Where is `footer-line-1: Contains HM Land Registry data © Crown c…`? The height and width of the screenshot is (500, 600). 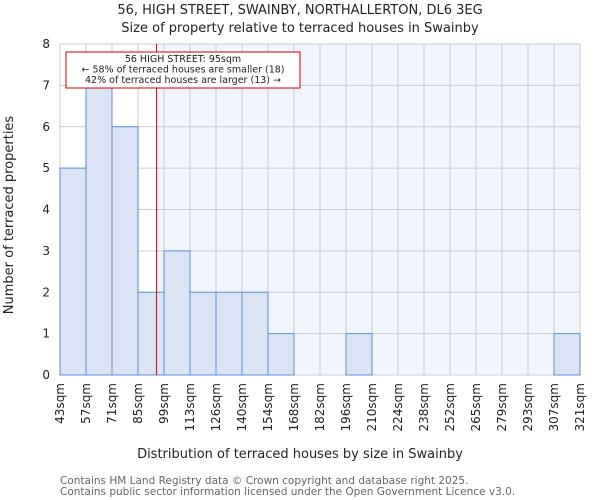
footer-line-1: Contains HM Land Registry data © Crown c… is located at coordinates (264, 481).